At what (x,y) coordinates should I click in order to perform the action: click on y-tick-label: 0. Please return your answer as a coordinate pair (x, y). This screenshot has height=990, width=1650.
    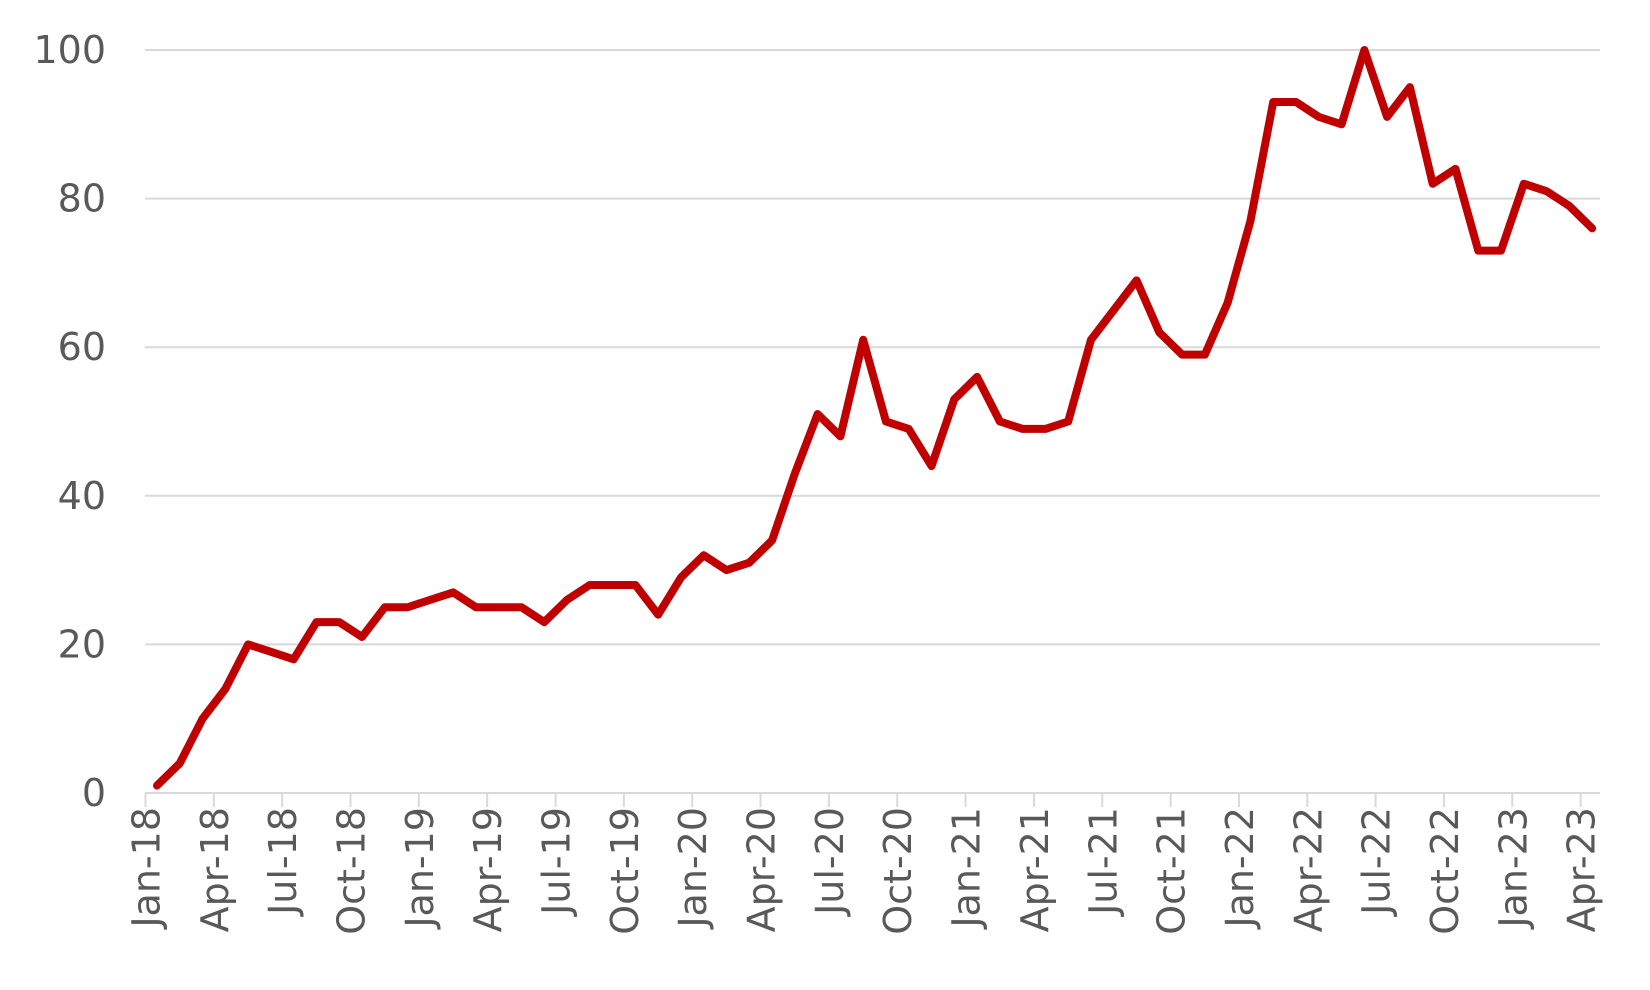
    Looking at the image, I should click on (94, 793).